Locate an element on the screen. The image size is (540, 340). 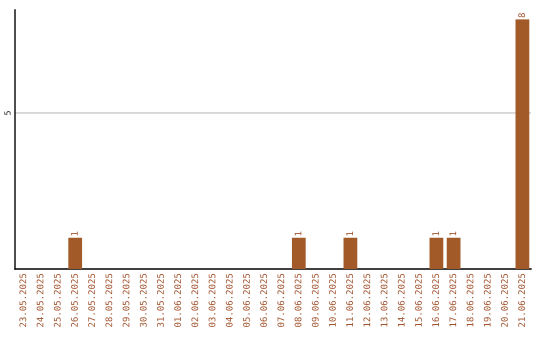
x-tick-label: 13.06.2025 is located at coordinates (384, 300).